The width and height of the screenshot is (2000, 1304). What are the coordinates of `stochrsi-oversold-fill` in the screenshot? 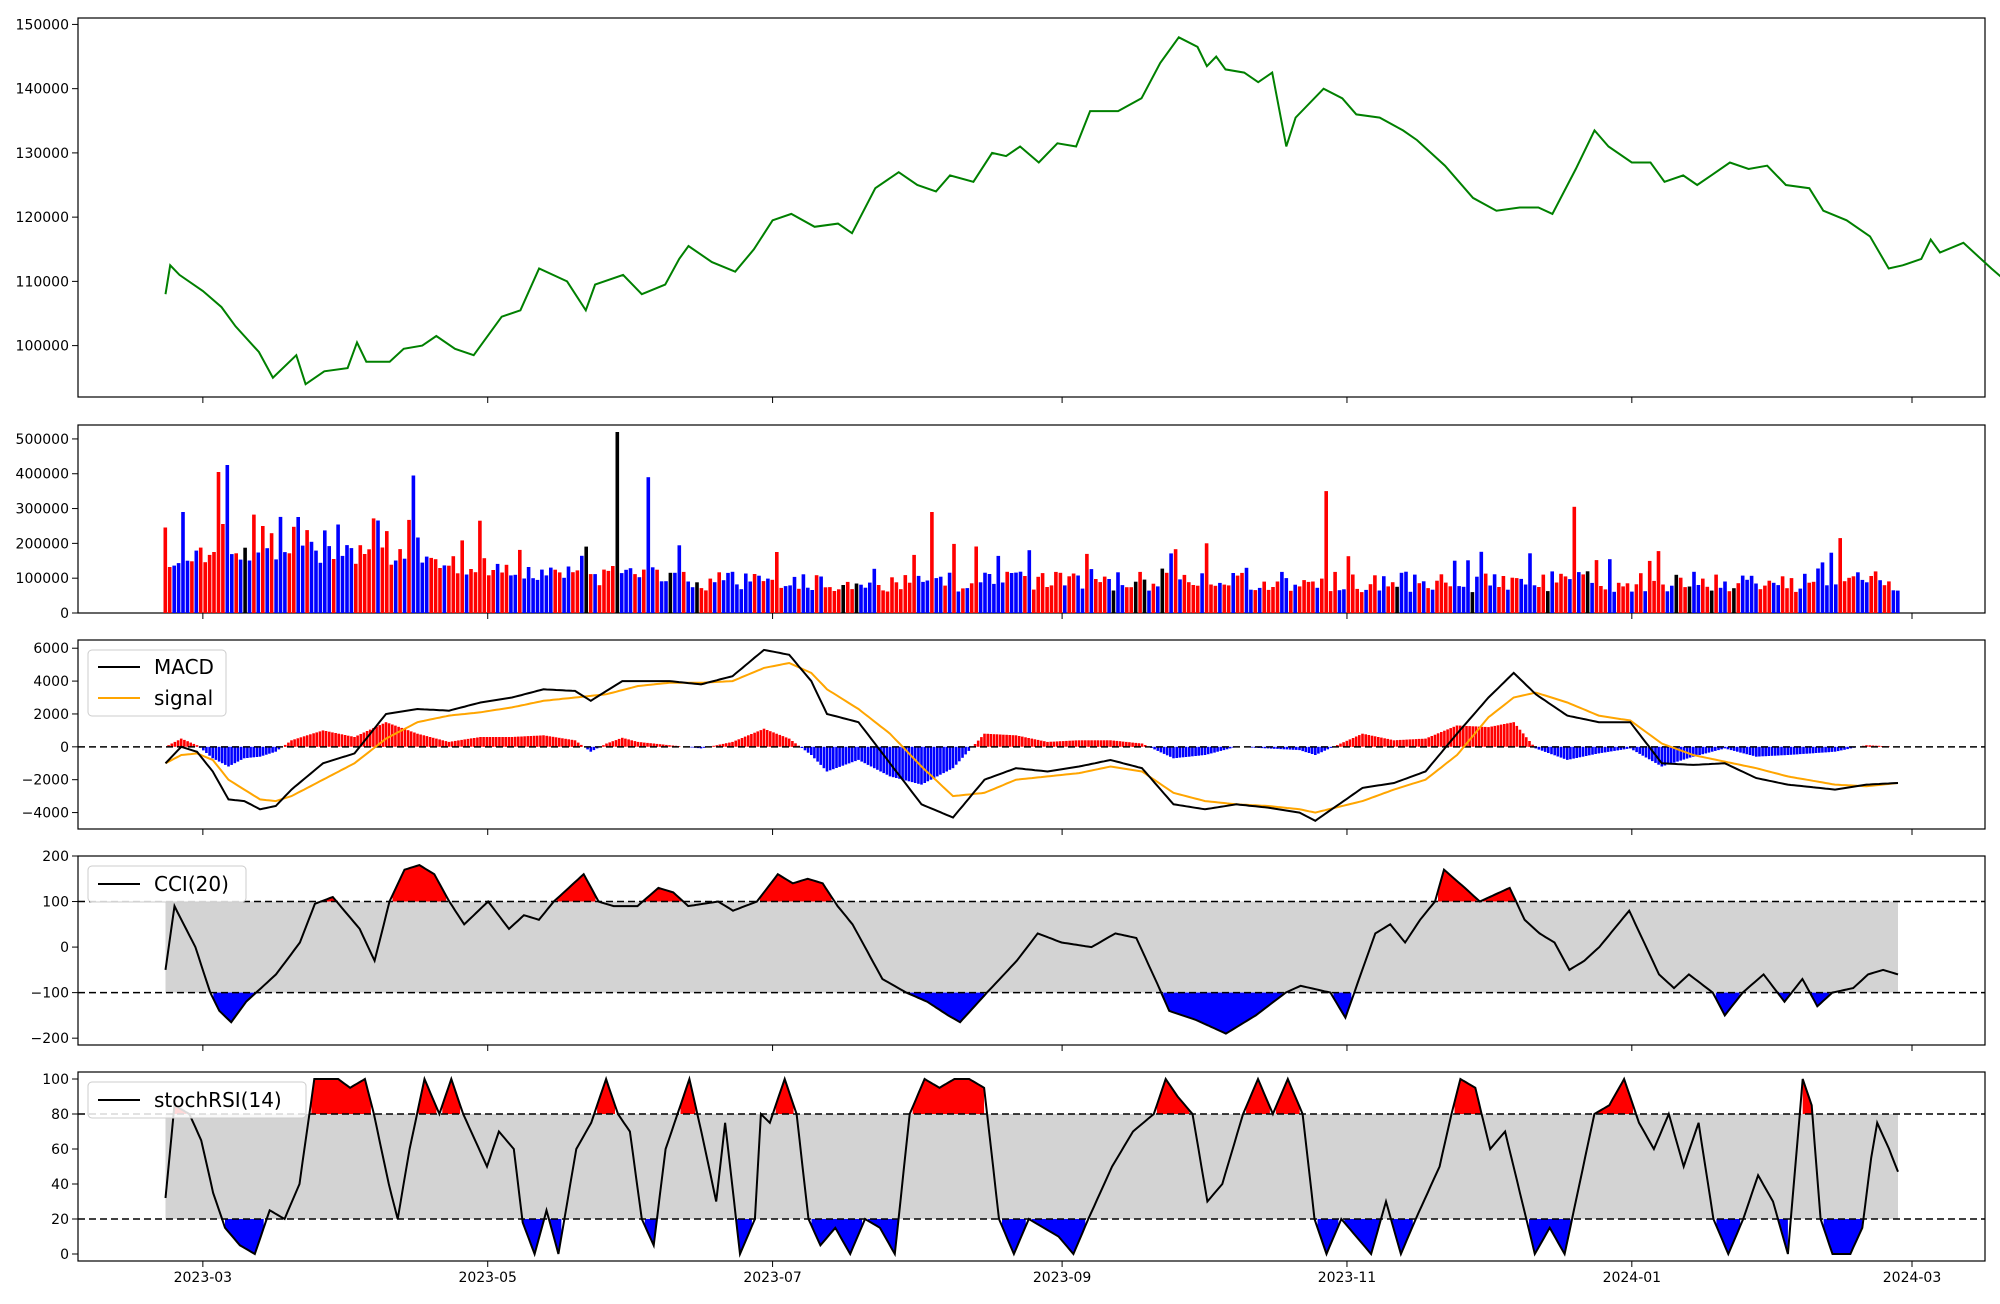 It's located at (1362, 1236).